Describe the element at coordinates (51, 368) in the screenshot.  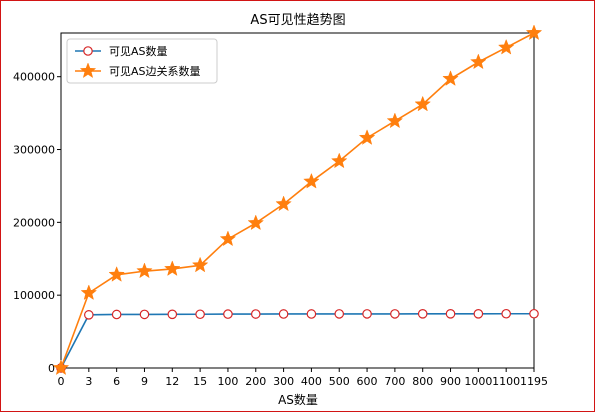
I see `y-tick-label: 0` at that location.